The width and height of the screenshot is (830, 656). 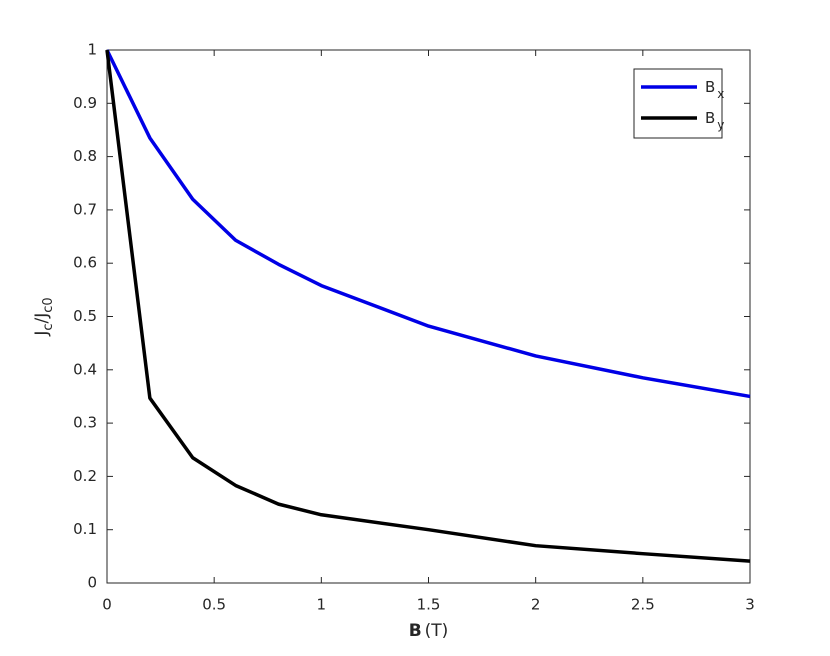 I want to click on y-tick-label: 1, so click(x=92, y=50).